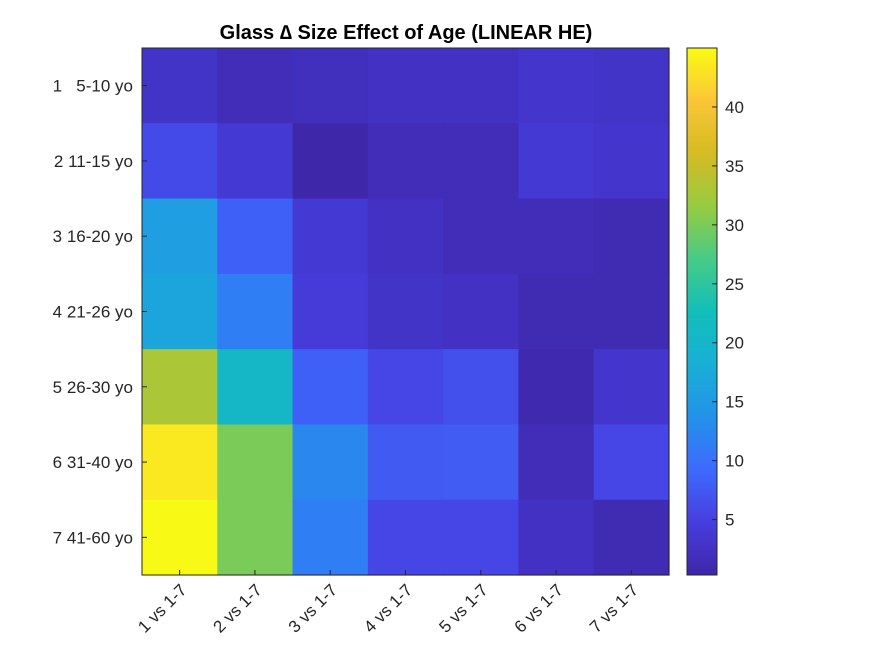 Image resolution: width=875 pixels, height=656 pixels. Describe the element at coordinates (93, 312) in the screenshot. I see `y-tick-label: 4 21-26 yo` at that location.